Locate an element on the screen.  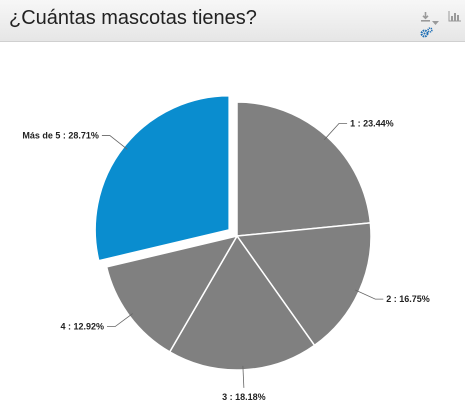
slice-data-label: Más de 5 : 28.71% is located at coordinates (60, 136).